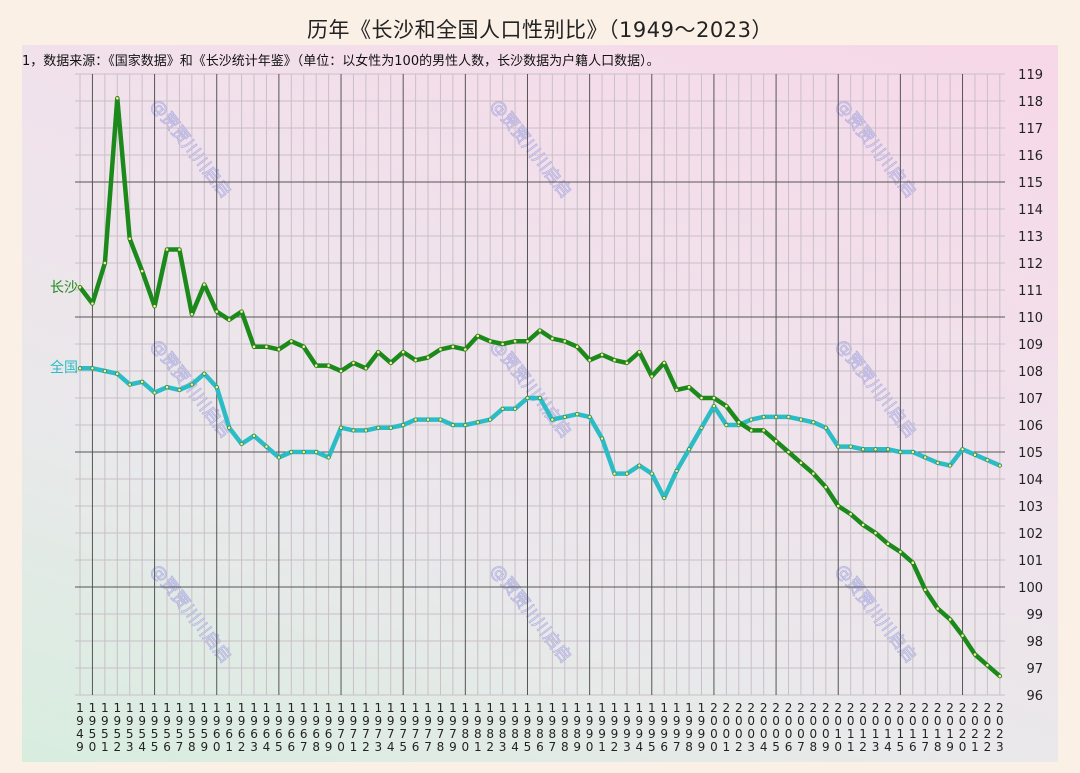 The image size is (1080, 773). Describe the element at coordinates (1030, 588) in the screenshot. I see `y-tick-label: 100` at that location.